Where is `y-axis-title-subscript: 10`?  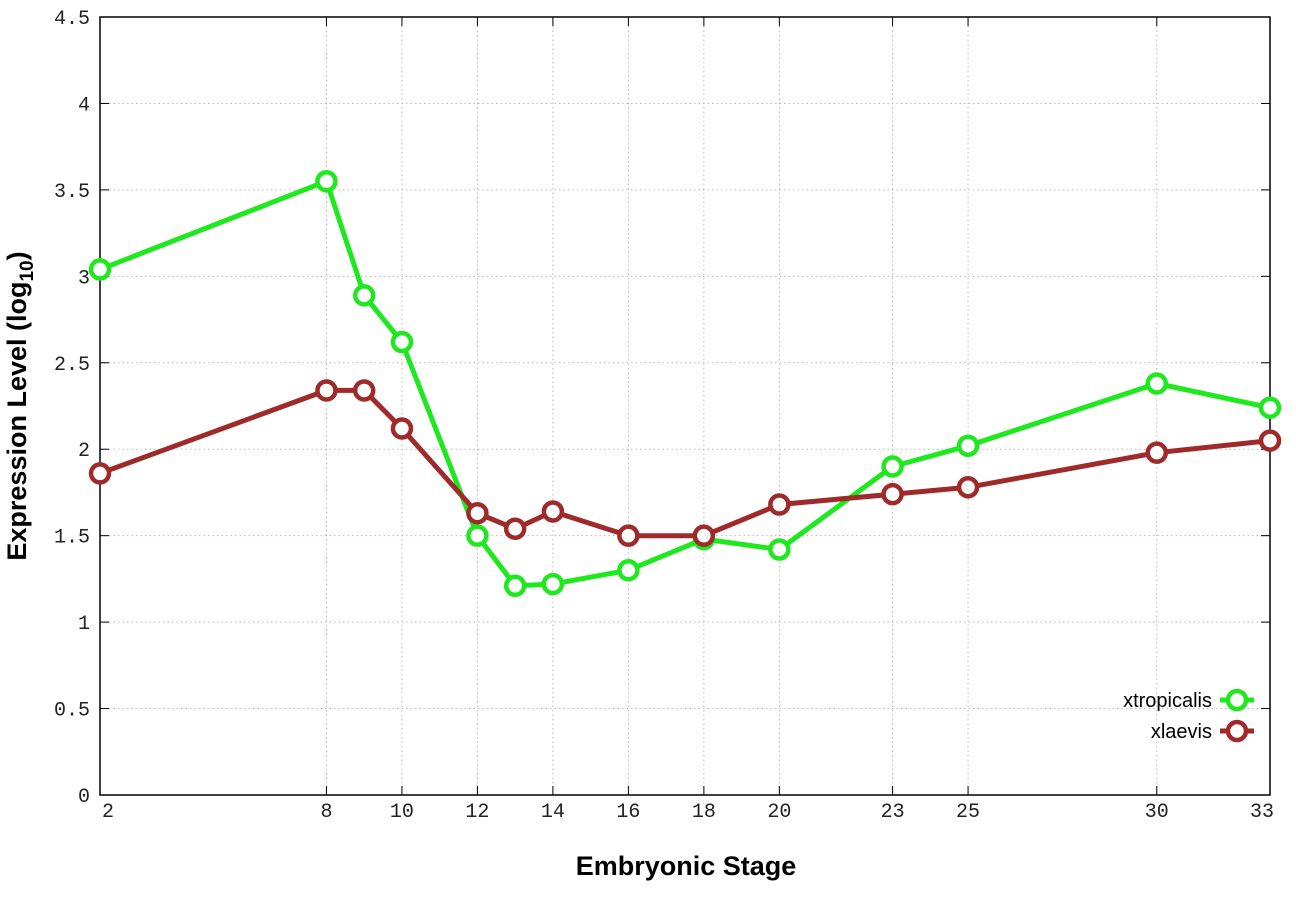
y-axis-title-subscript: 10 is located at coordinates (27, 270).